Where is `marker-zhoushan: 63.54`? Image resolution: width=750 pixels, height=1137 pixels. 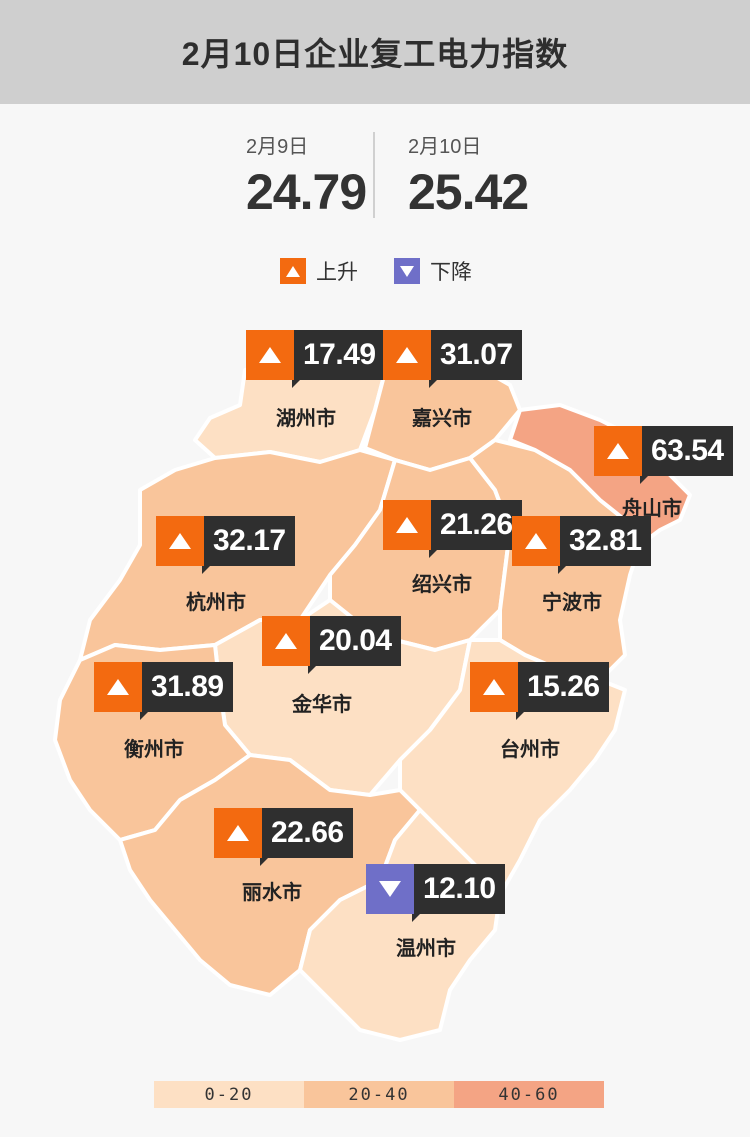
marker-zhoushan: 63.54 is located at coordinates (663, 455).